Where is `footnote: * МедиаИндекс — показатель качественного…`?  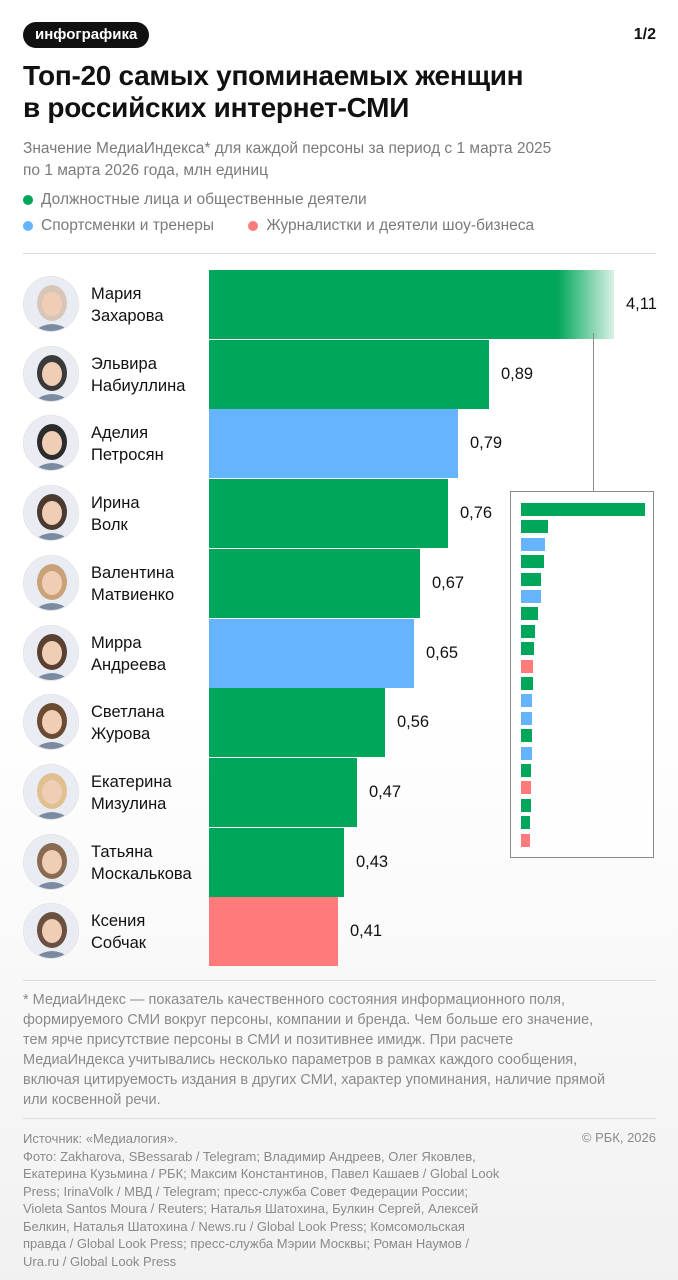
footnote: * МедиаИндекс — показатель качественного… is located at coordinates (343, 1050).